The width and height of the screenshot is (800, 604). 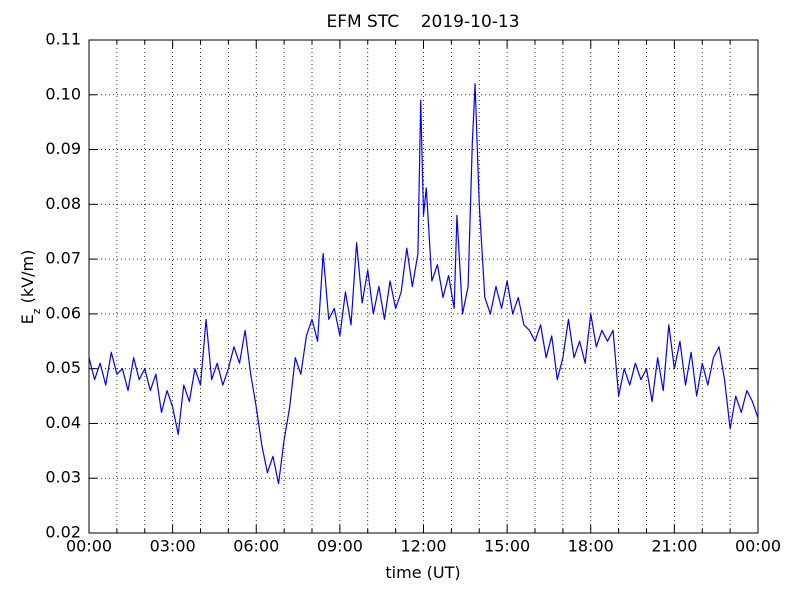 I want to click on y-tick-label: 0.10, so click(x=63, y=93).